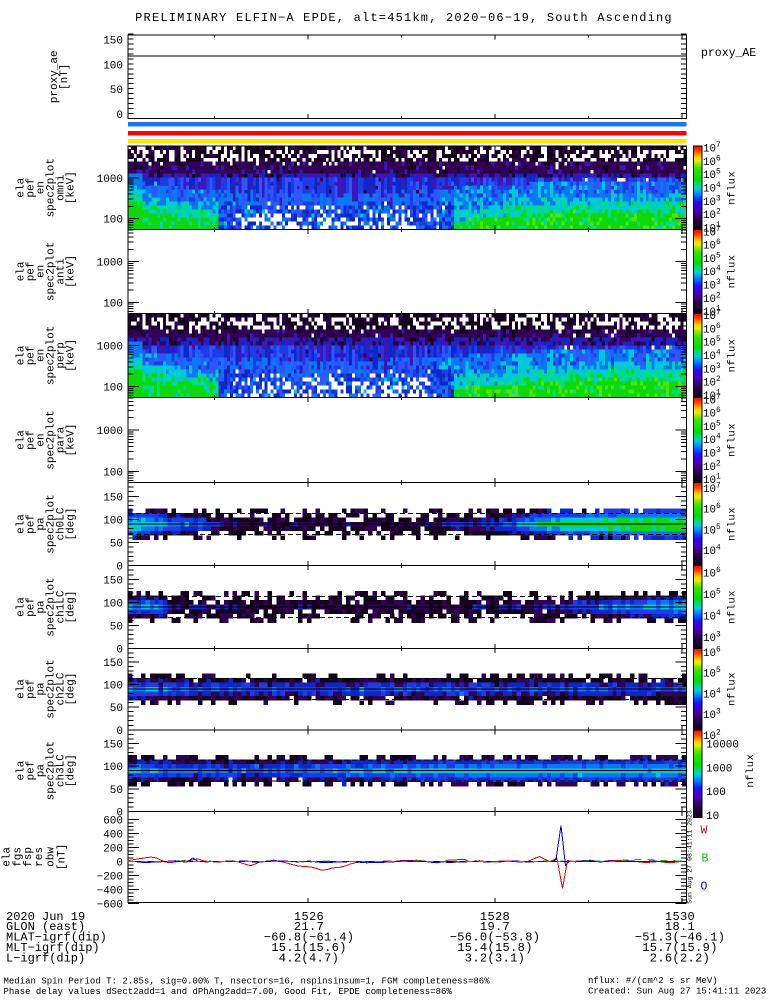  I want to click on svg-text: perp, so click(62, 355).